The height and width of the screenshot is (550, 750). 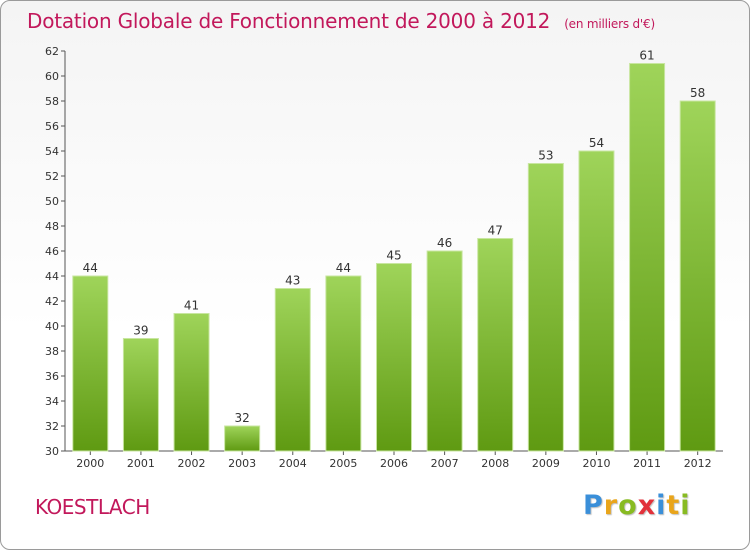 I want to click on logo-letter: o, so click(x=628, y=505).